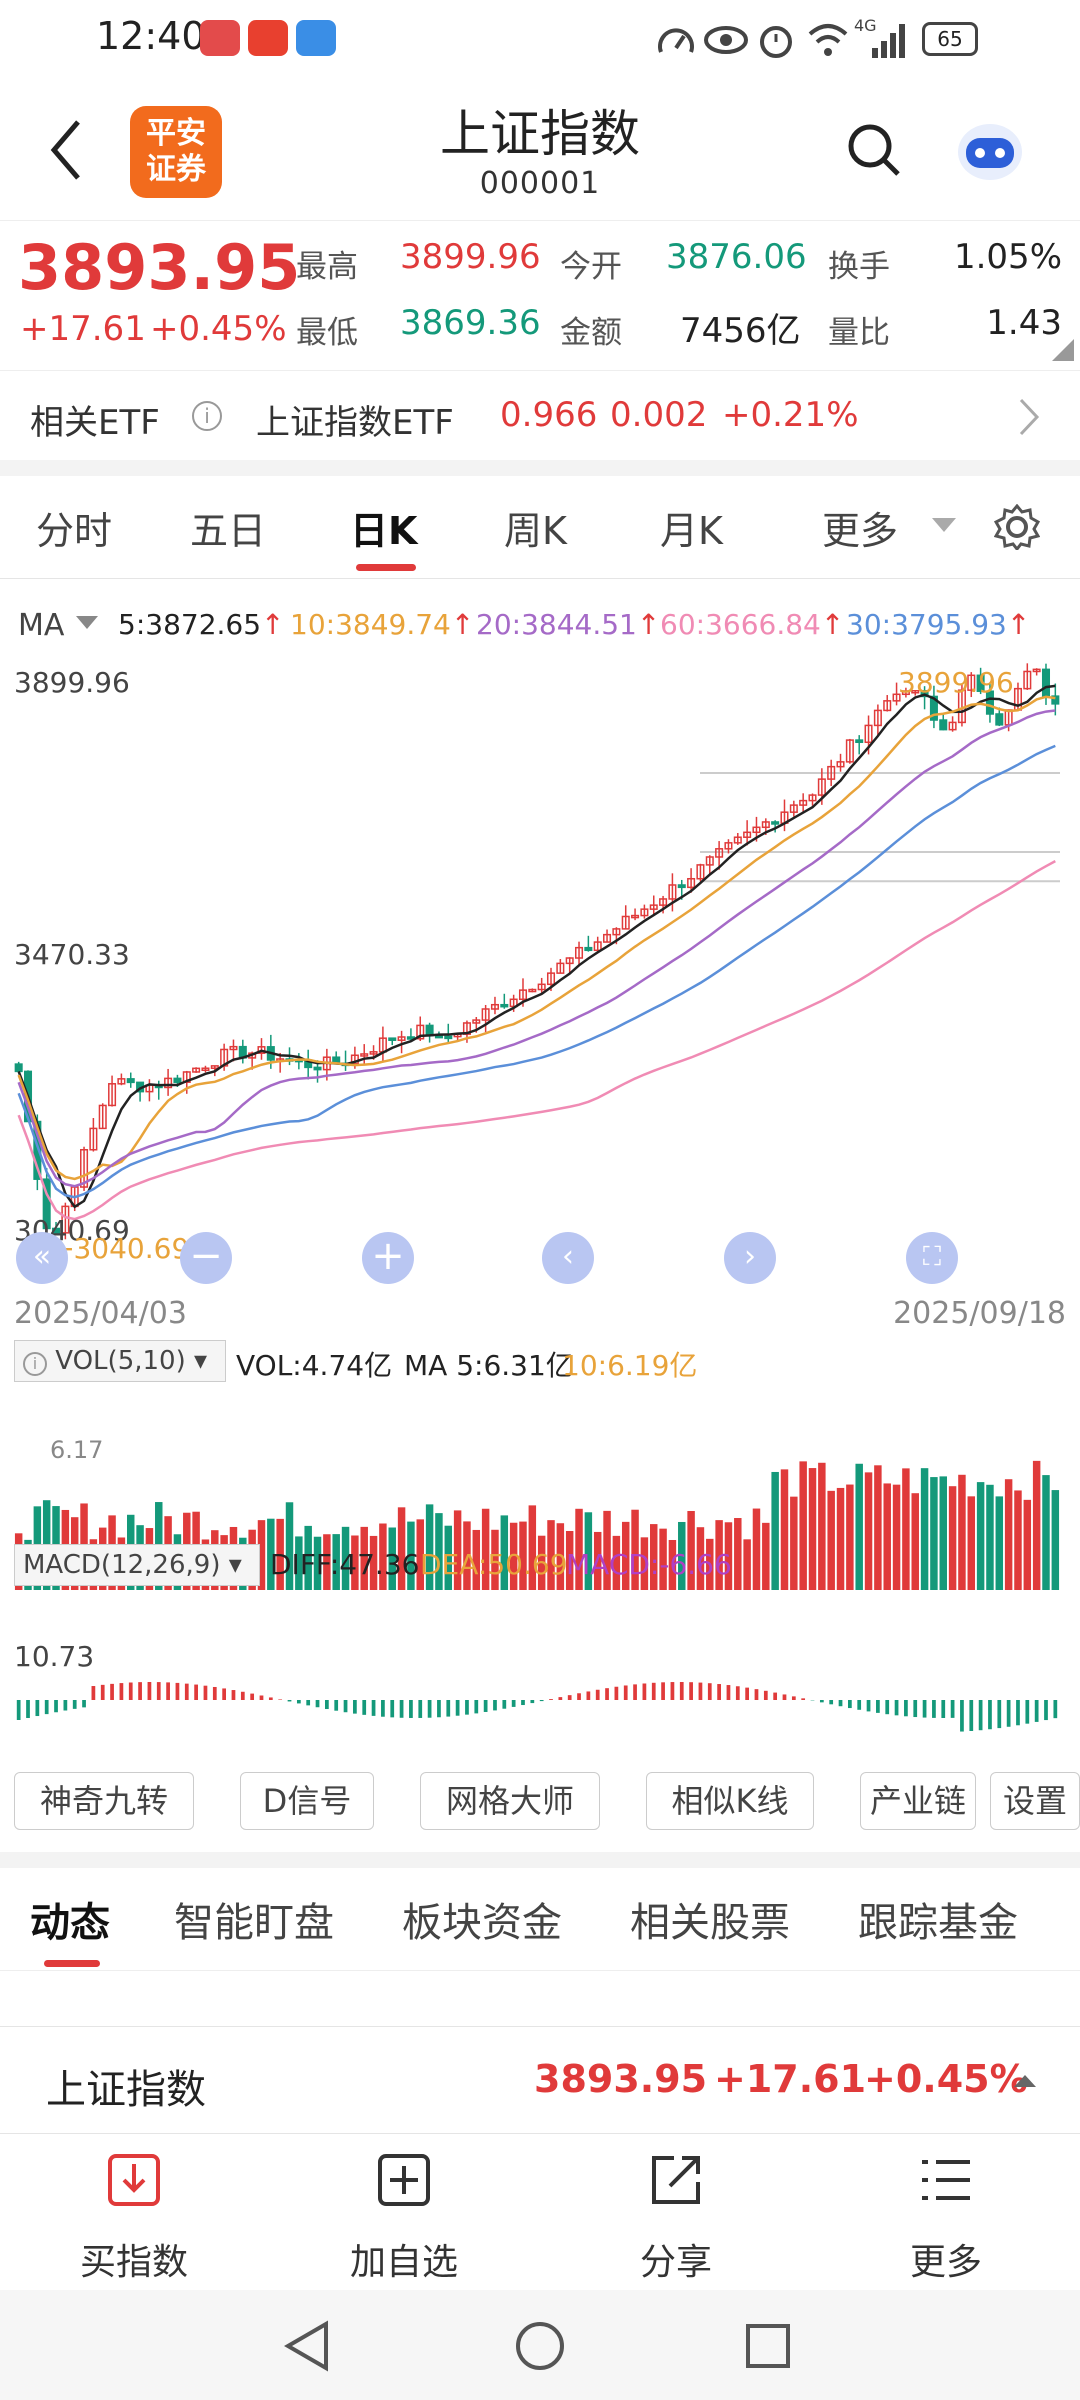 The image size is (1080, 2400). I want to click on turnover-value: 1.05%, so click(1007, 257).